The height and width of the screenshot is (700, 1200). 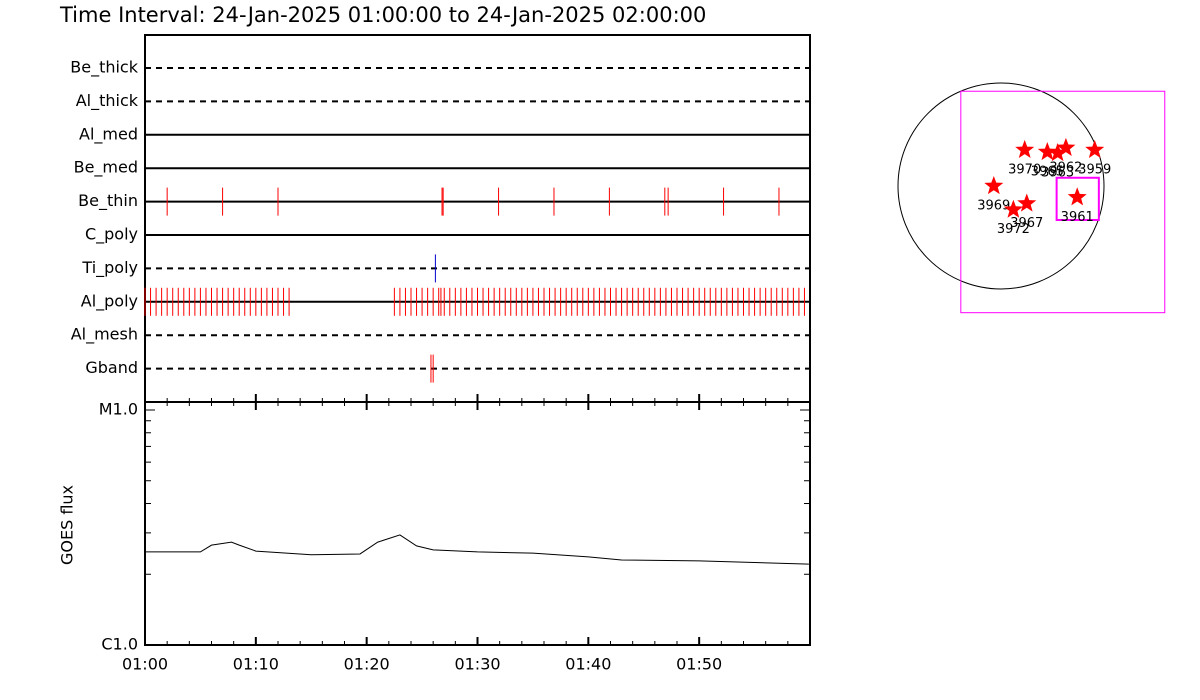 I want to click on region-label: 3959, so click(x=1094, y=169).